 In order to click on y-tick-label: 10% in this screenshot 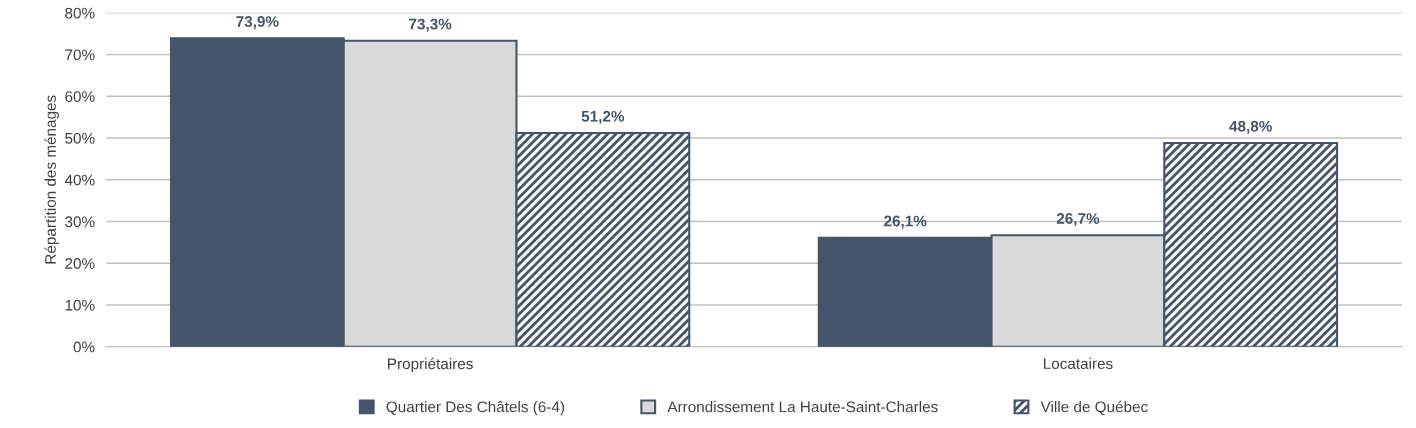, I will do `click(80, 305)`.